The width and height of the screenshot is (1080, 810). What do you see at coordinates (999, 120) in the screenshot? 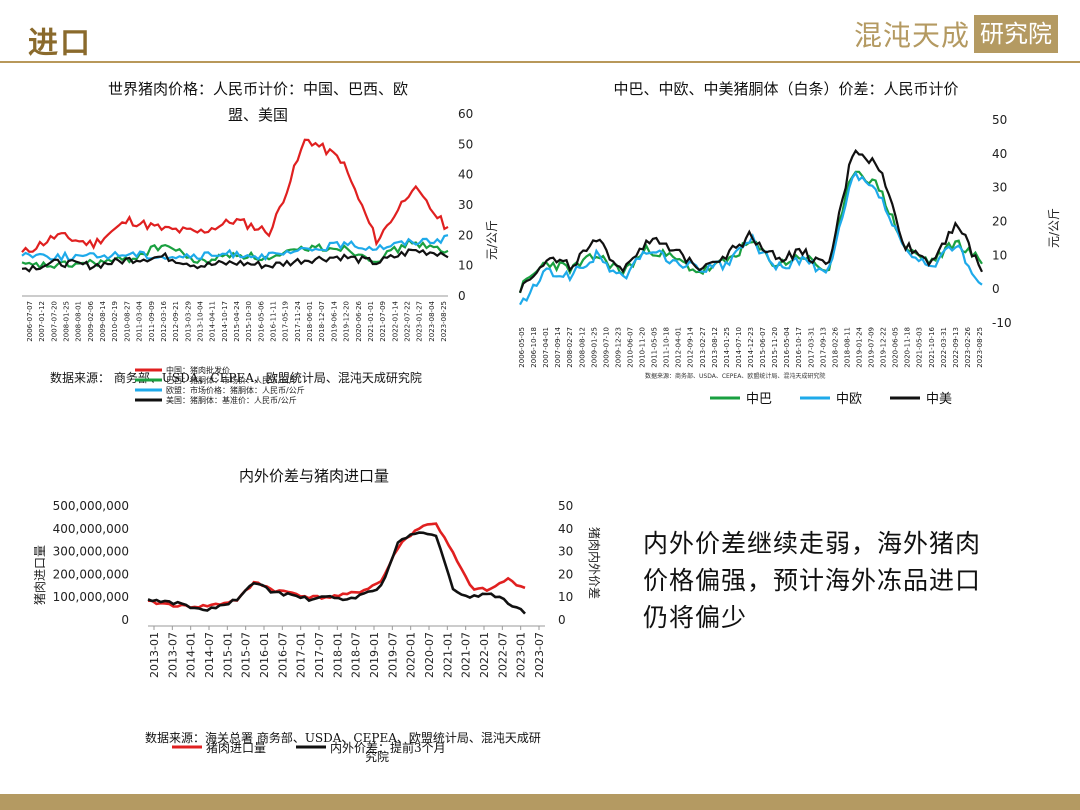
I see `chart2-ytick: 50` at bounding box center [999, 120].